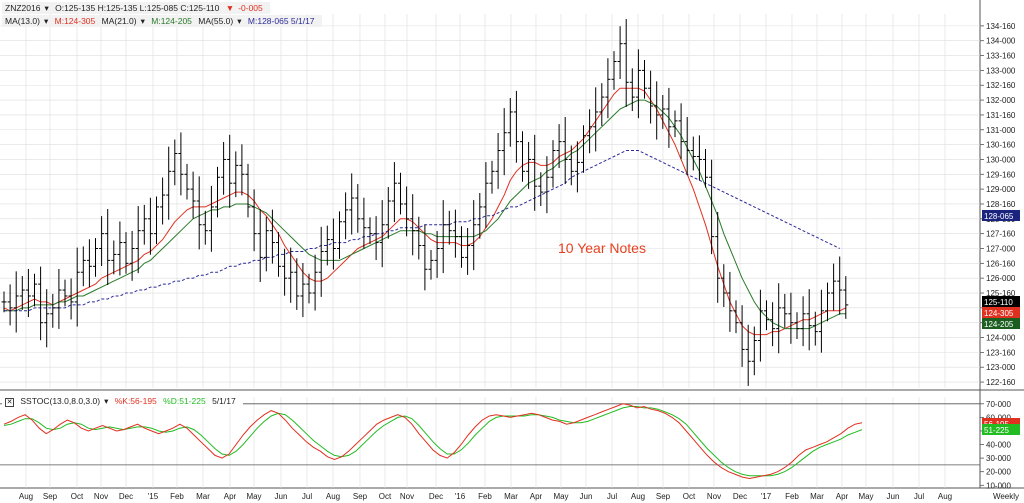 The width and height of the screenshot is (1024, 503). What do you see at coordinates (75, 21) in the screenshot?
I see `ma13-value: M:124-305` at bounding box center [75, 21].